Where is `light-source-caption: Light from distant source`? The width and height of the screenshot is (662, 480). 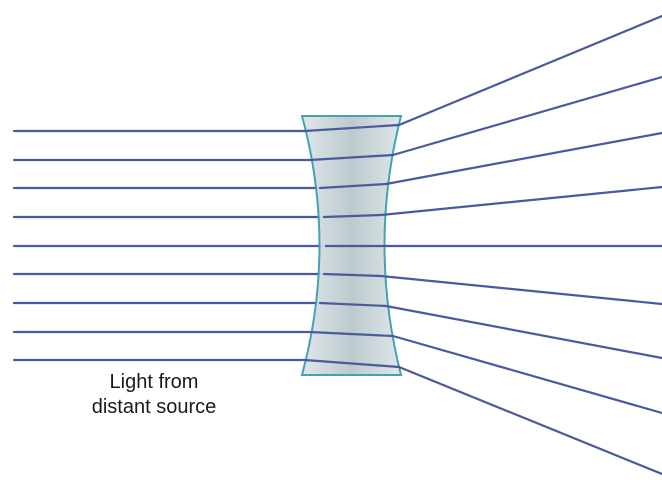
light-source-caption: Light from distant source is located at coordinates (154, 395).